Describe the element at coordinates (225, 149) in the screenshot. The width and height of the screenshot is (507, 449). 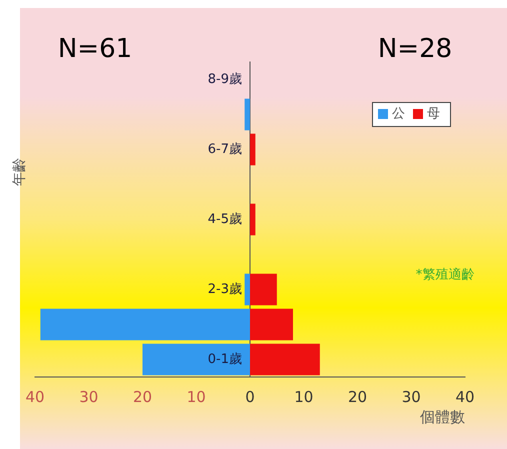
I see `y-tick-label: 6-7歲` at that location.